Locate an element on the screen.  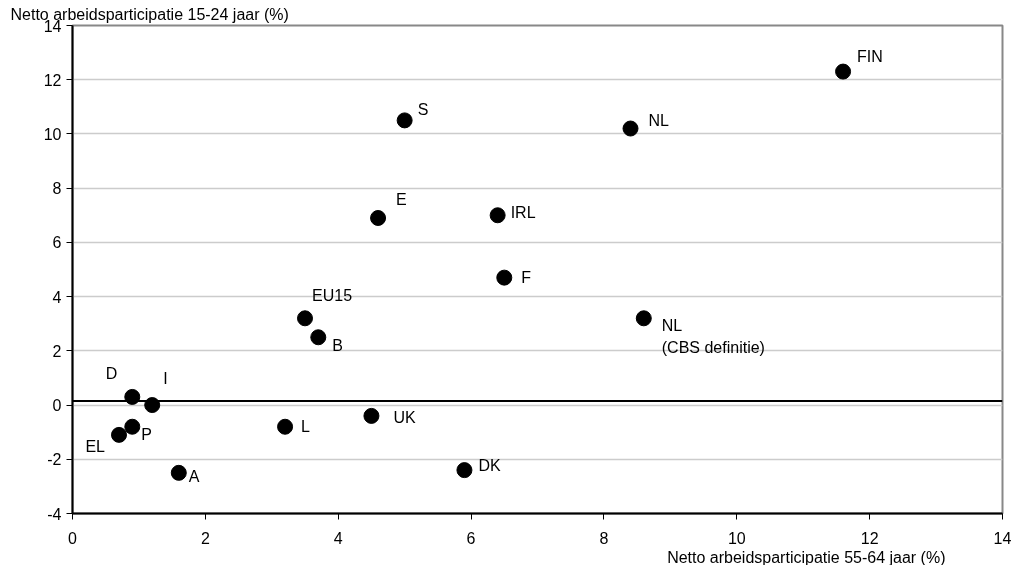
x-axis-title: Netto arbeidsparticipatie 55-64 jaar (%) is located at coordinates (806, 556).